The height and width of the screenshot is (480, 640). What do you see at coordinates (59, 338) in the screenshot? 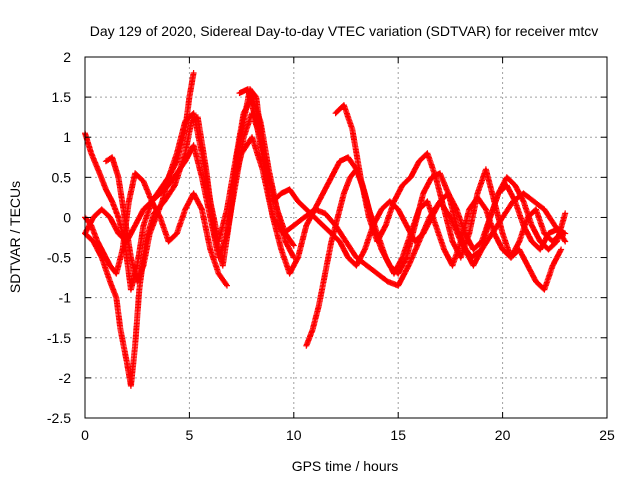
I see `y-tick-label: -1.5` at bounding box center [59, 338].